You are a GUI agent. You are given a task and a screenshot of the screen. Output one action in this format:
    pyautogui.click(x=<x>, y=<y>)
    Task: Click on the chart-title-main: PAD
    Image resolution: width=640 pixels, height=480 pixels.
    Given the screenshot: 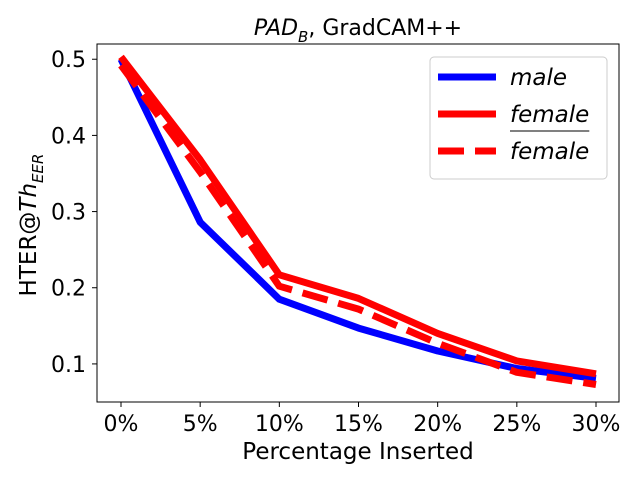 What is the action you would take?
    pyautogui.click(x=276, y=28)
    